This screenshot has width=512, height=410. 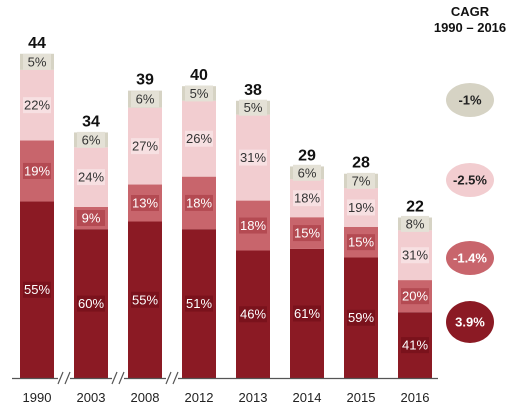 I want to click on data-label-2016-s0: 41%, so click(x=415, y=345).